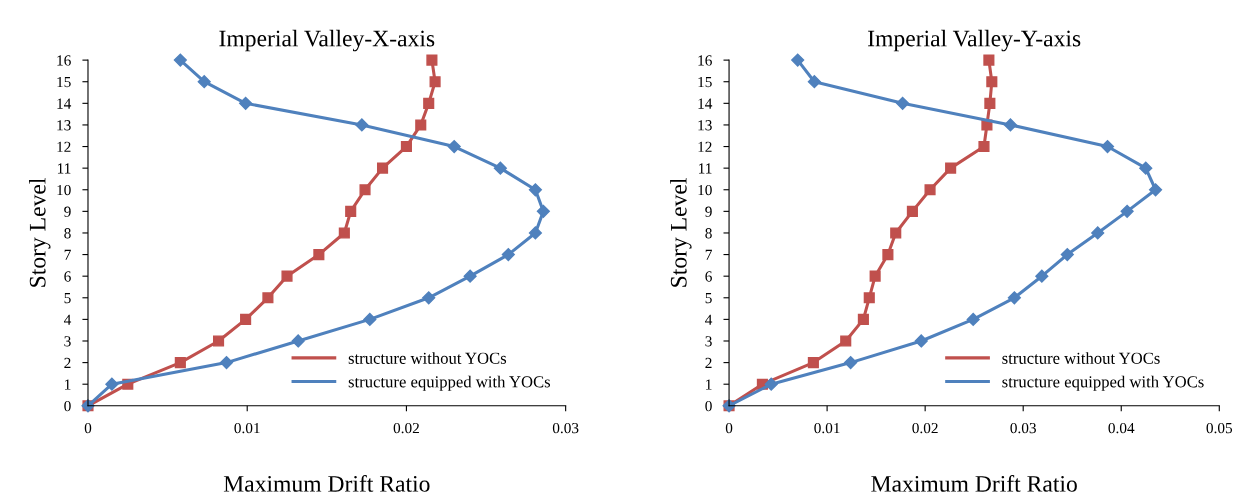 This screenshot has height=501, width=1257. I want to click on x-tick-label: 0.04, so click(1121, 428).